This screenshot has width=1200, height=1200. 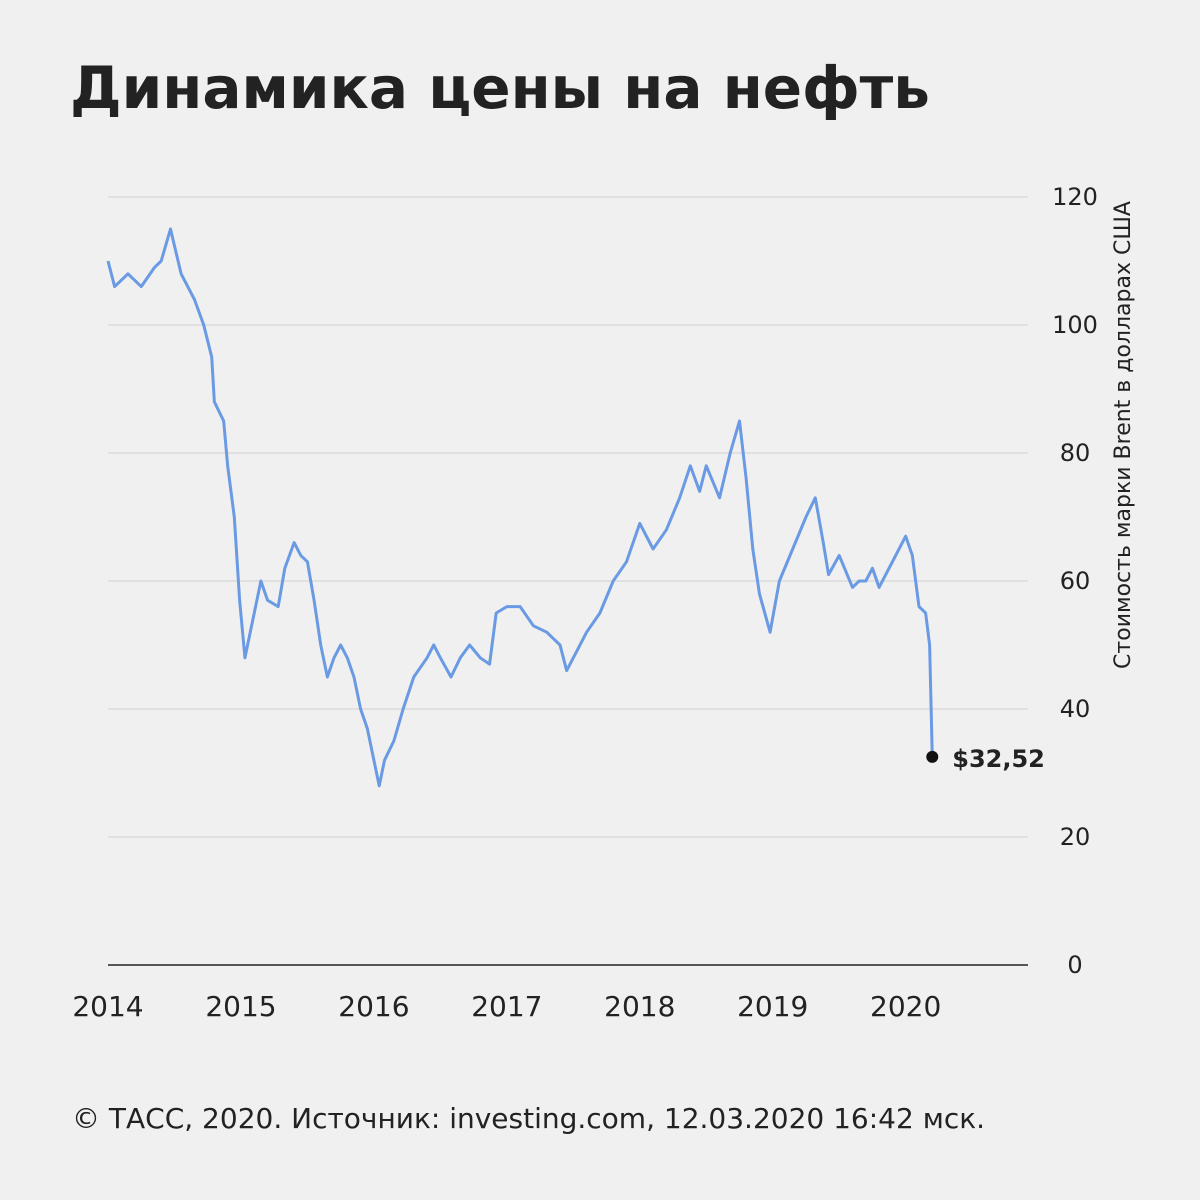 What do you see at coordinates (998, 759) in the screenshot?
I see `end-point-label: $32,52` at bounding box center [998, 759].